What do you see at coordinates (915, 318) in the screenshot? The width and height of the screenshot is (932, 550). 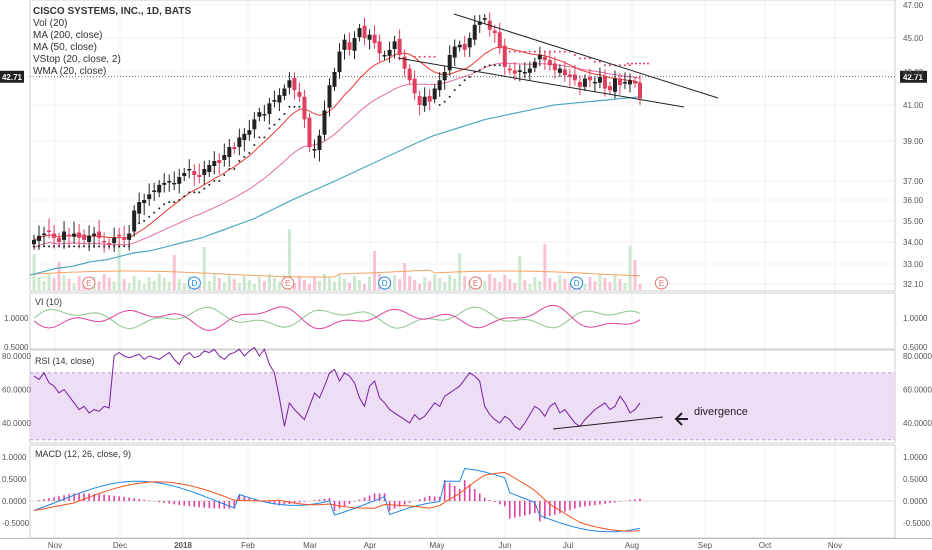 I see `vi-tick-label: 1.0000` at bounding box center [915, 318].